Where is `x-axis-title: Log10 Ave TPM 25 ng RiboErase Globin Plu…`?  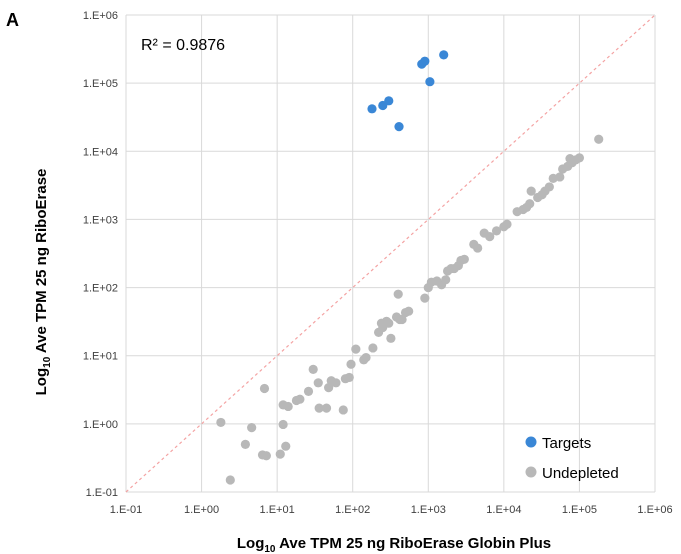 x-axis-title: Log10 Ave TPM 25 ng RiboErase Globin Plu… is located at coordinates (394, 544).